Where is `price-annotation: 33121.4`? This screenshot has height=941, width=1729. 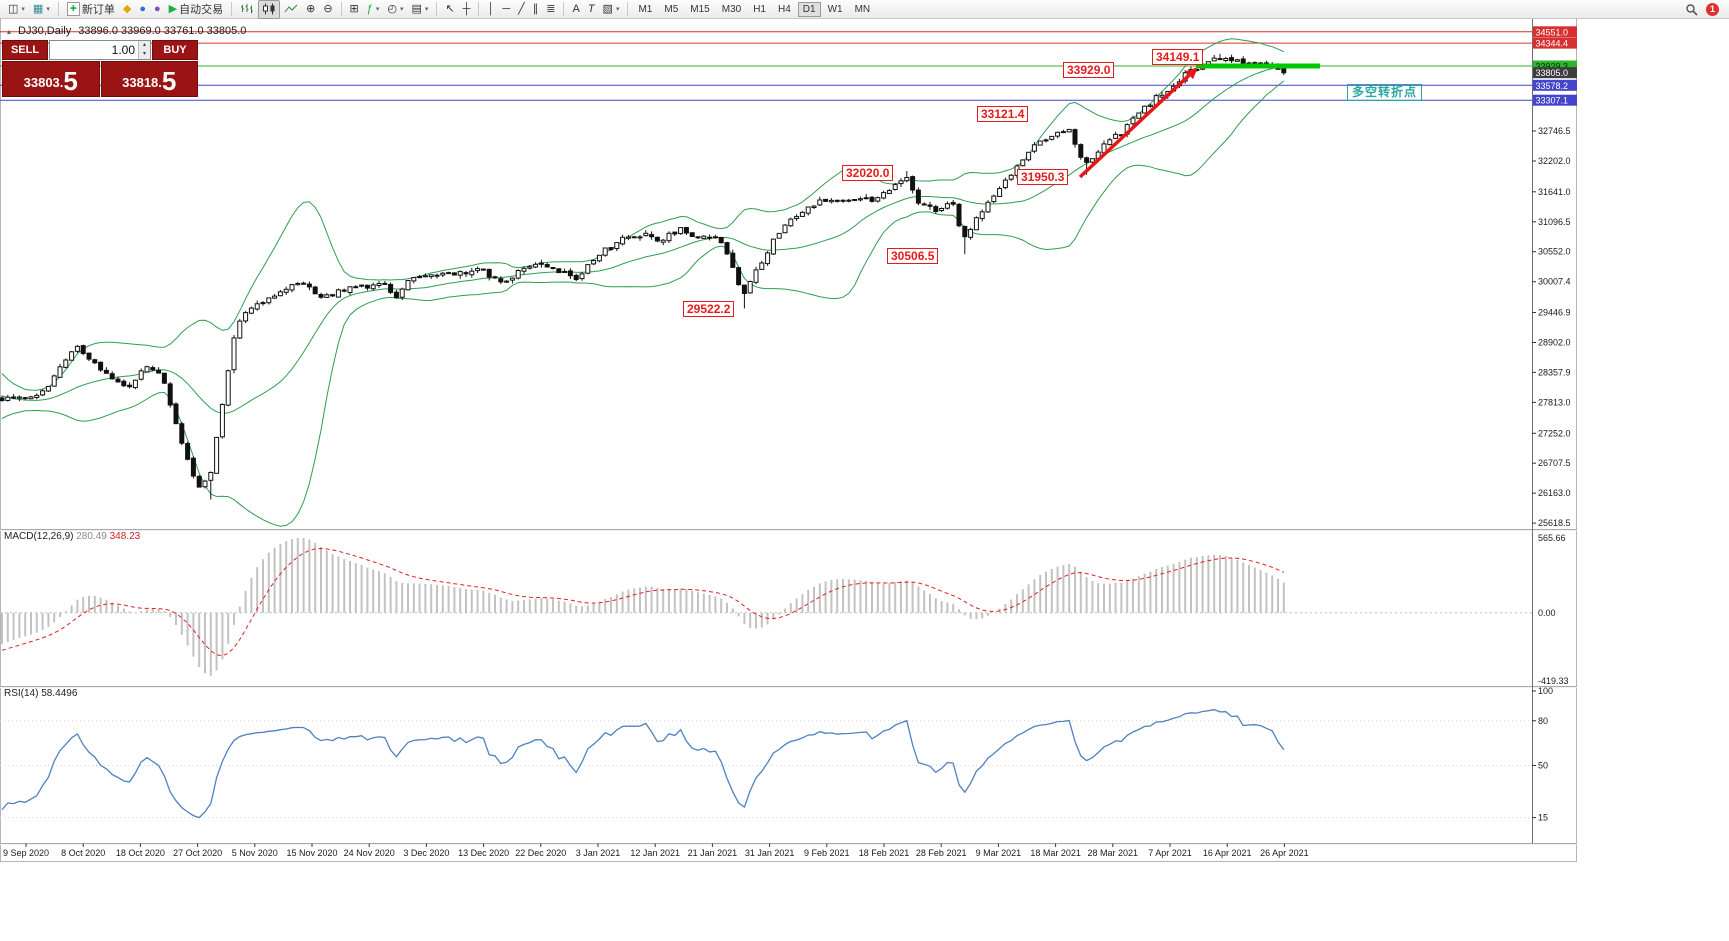 price-annotation: 33121.4 is located at coordinates (1003, 114).